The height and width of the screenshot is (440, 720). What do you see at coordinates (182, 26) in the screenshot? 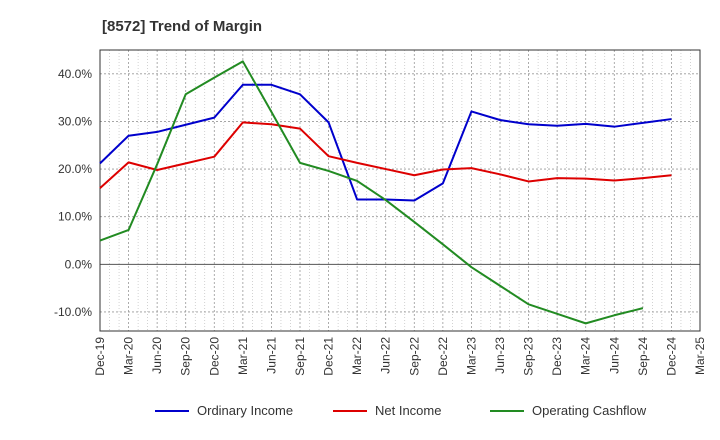
I see `chart-title: [8572] Trend of Margin` at bounding box center [182, 26].